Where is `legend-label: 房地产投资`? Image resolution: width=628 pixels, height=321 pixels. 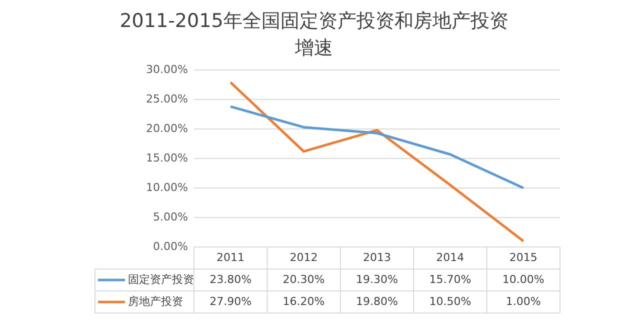 legend-label: 房地产投资 is located at coordinates (155, 301).